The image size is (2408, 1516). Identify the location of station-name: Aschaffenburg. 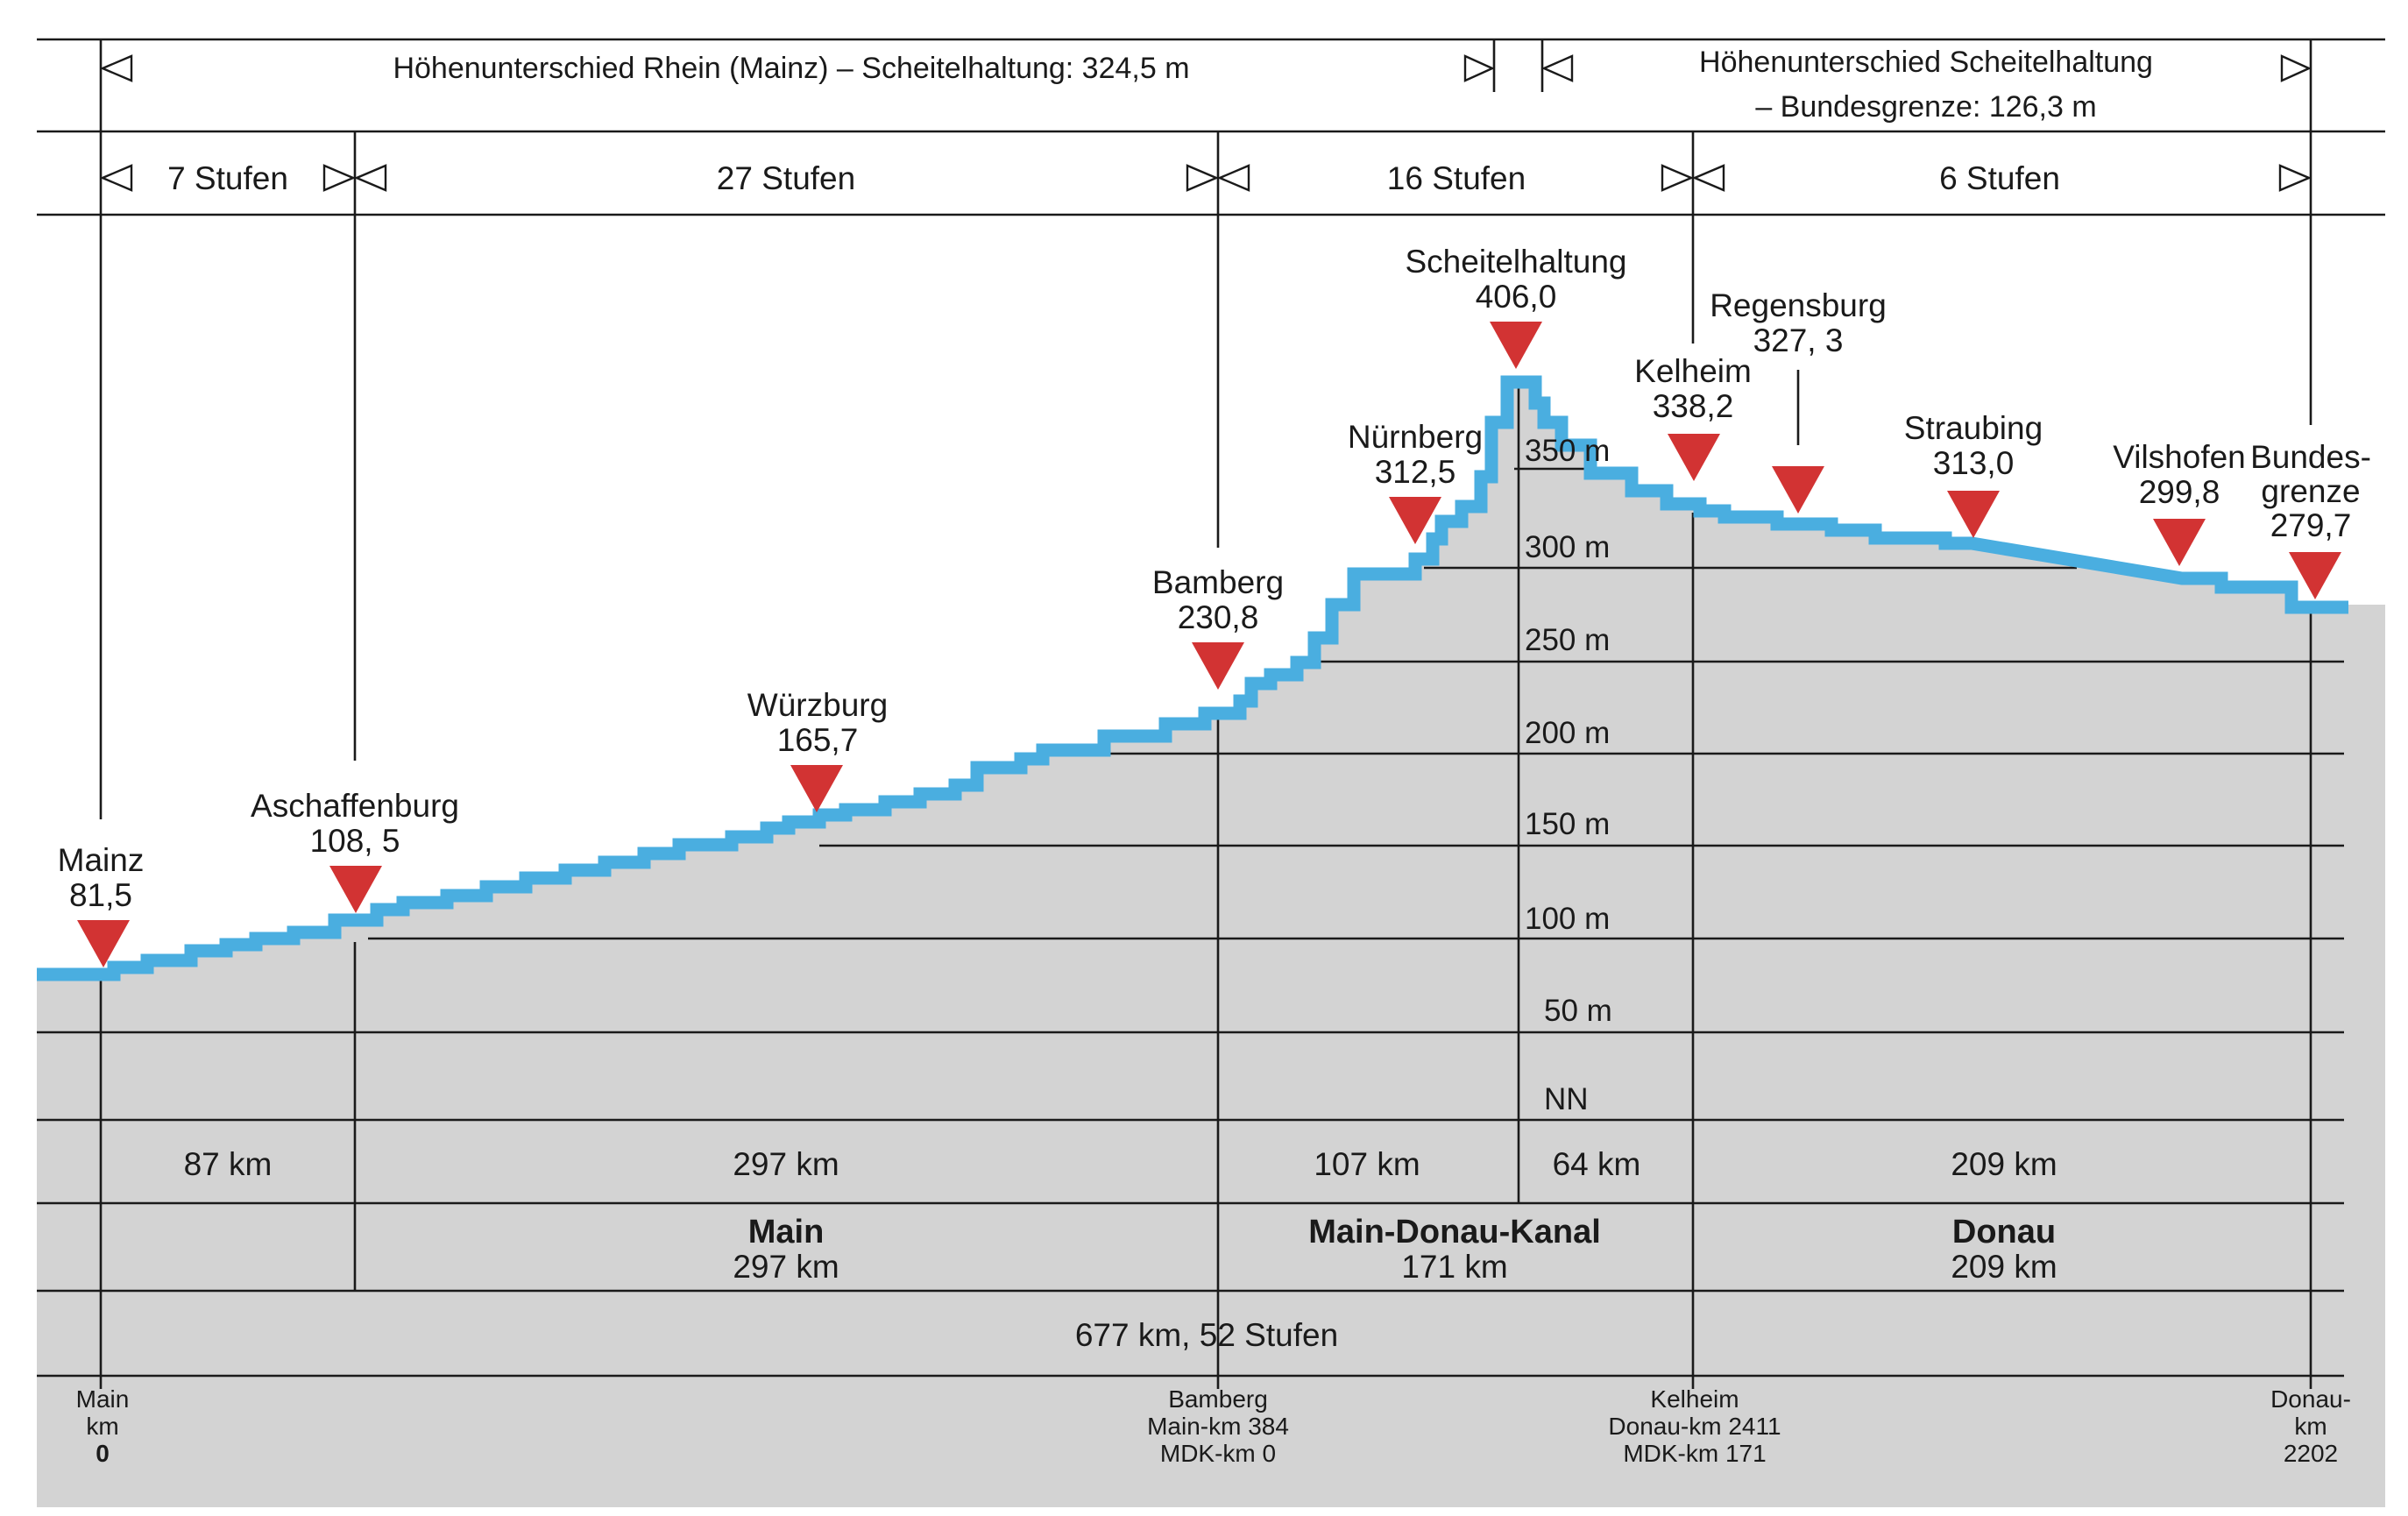
(355, 806).